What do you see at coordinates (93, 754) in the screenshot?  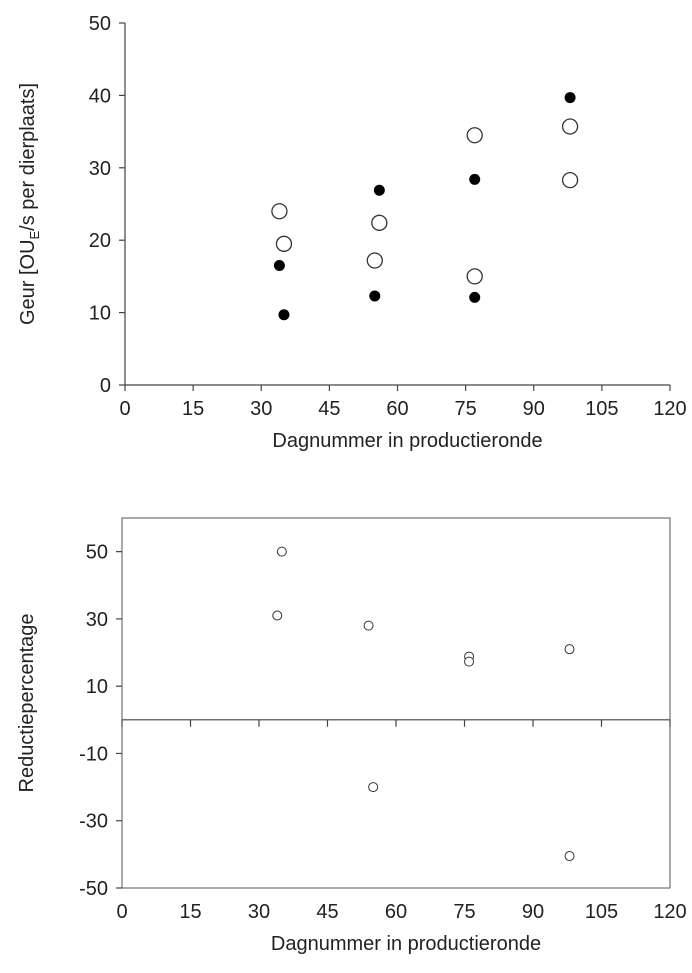 I see `y-tick-label: -10` at bounding box center [93, 754].